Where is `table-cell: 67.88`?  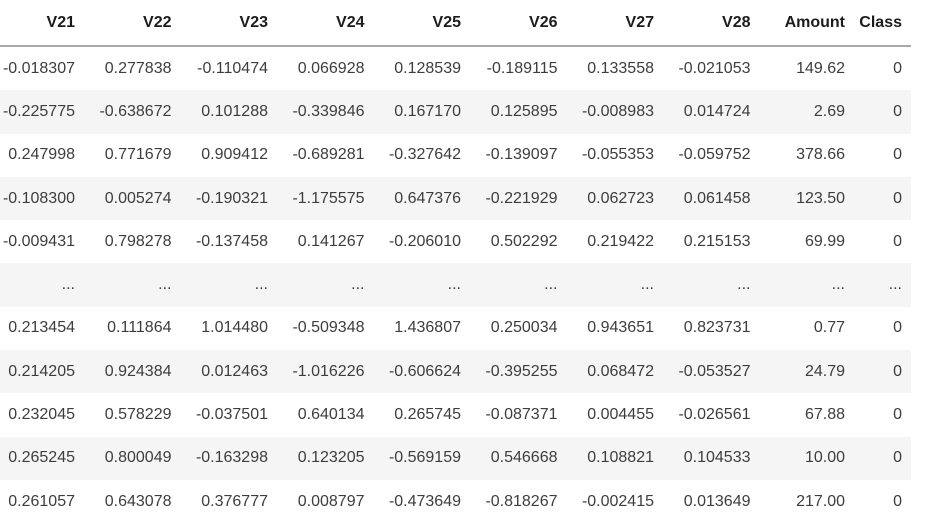 table-cell: 67.88 is located at coordinates (824, 415).